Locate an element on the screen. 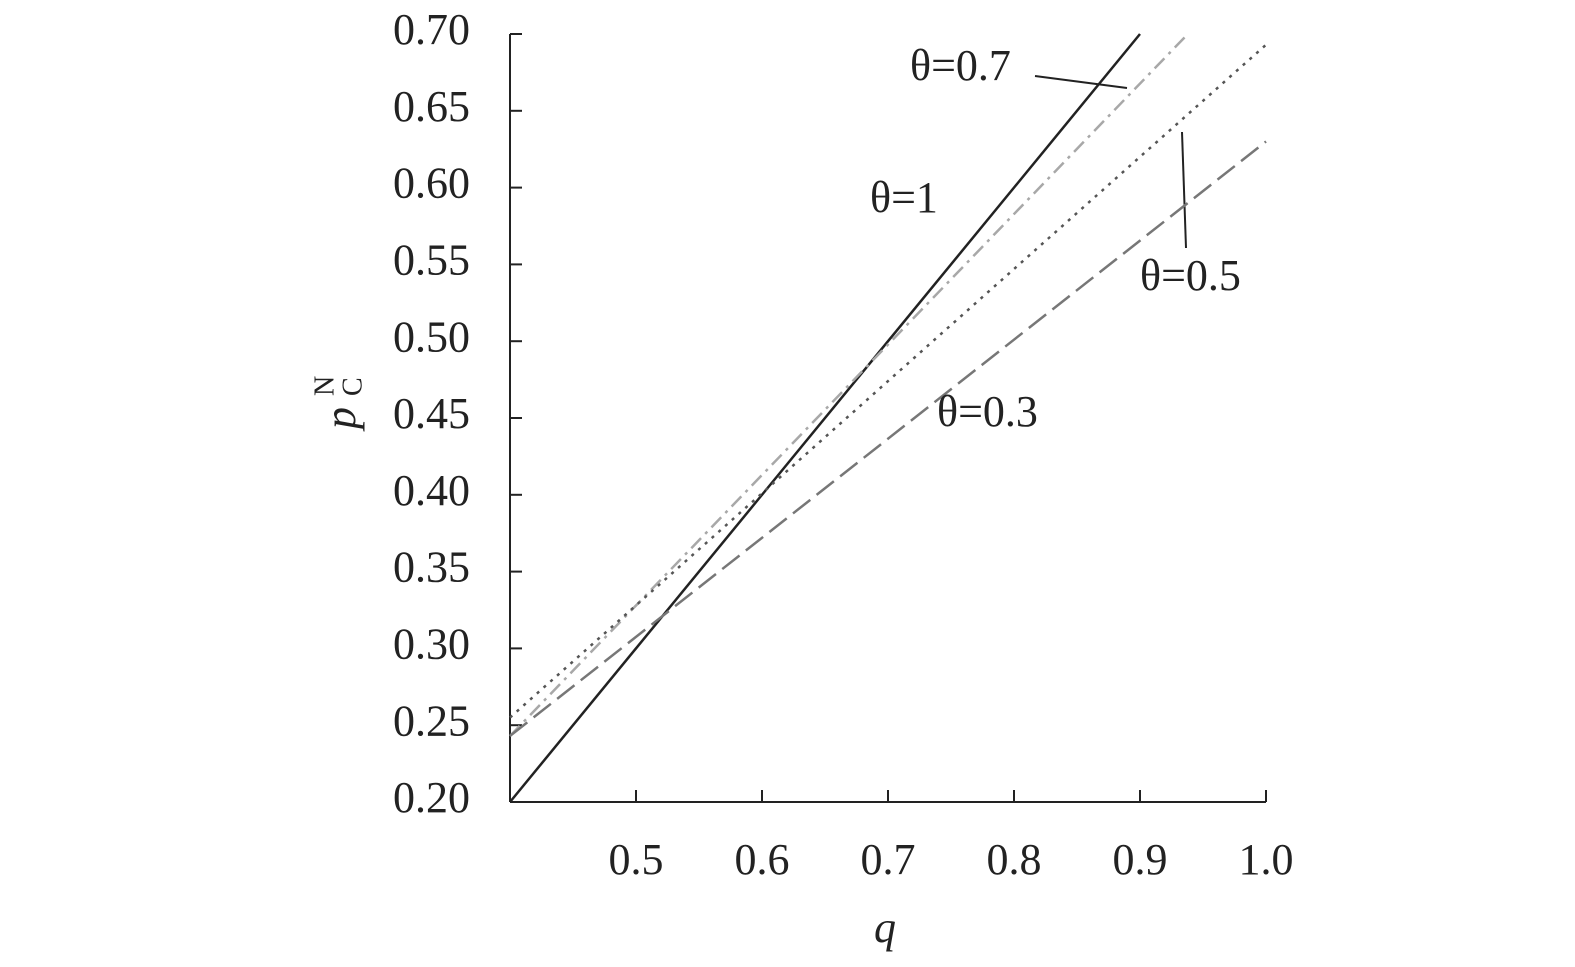  x-tick-label: 0.5 is located at coordinates (636, 859).